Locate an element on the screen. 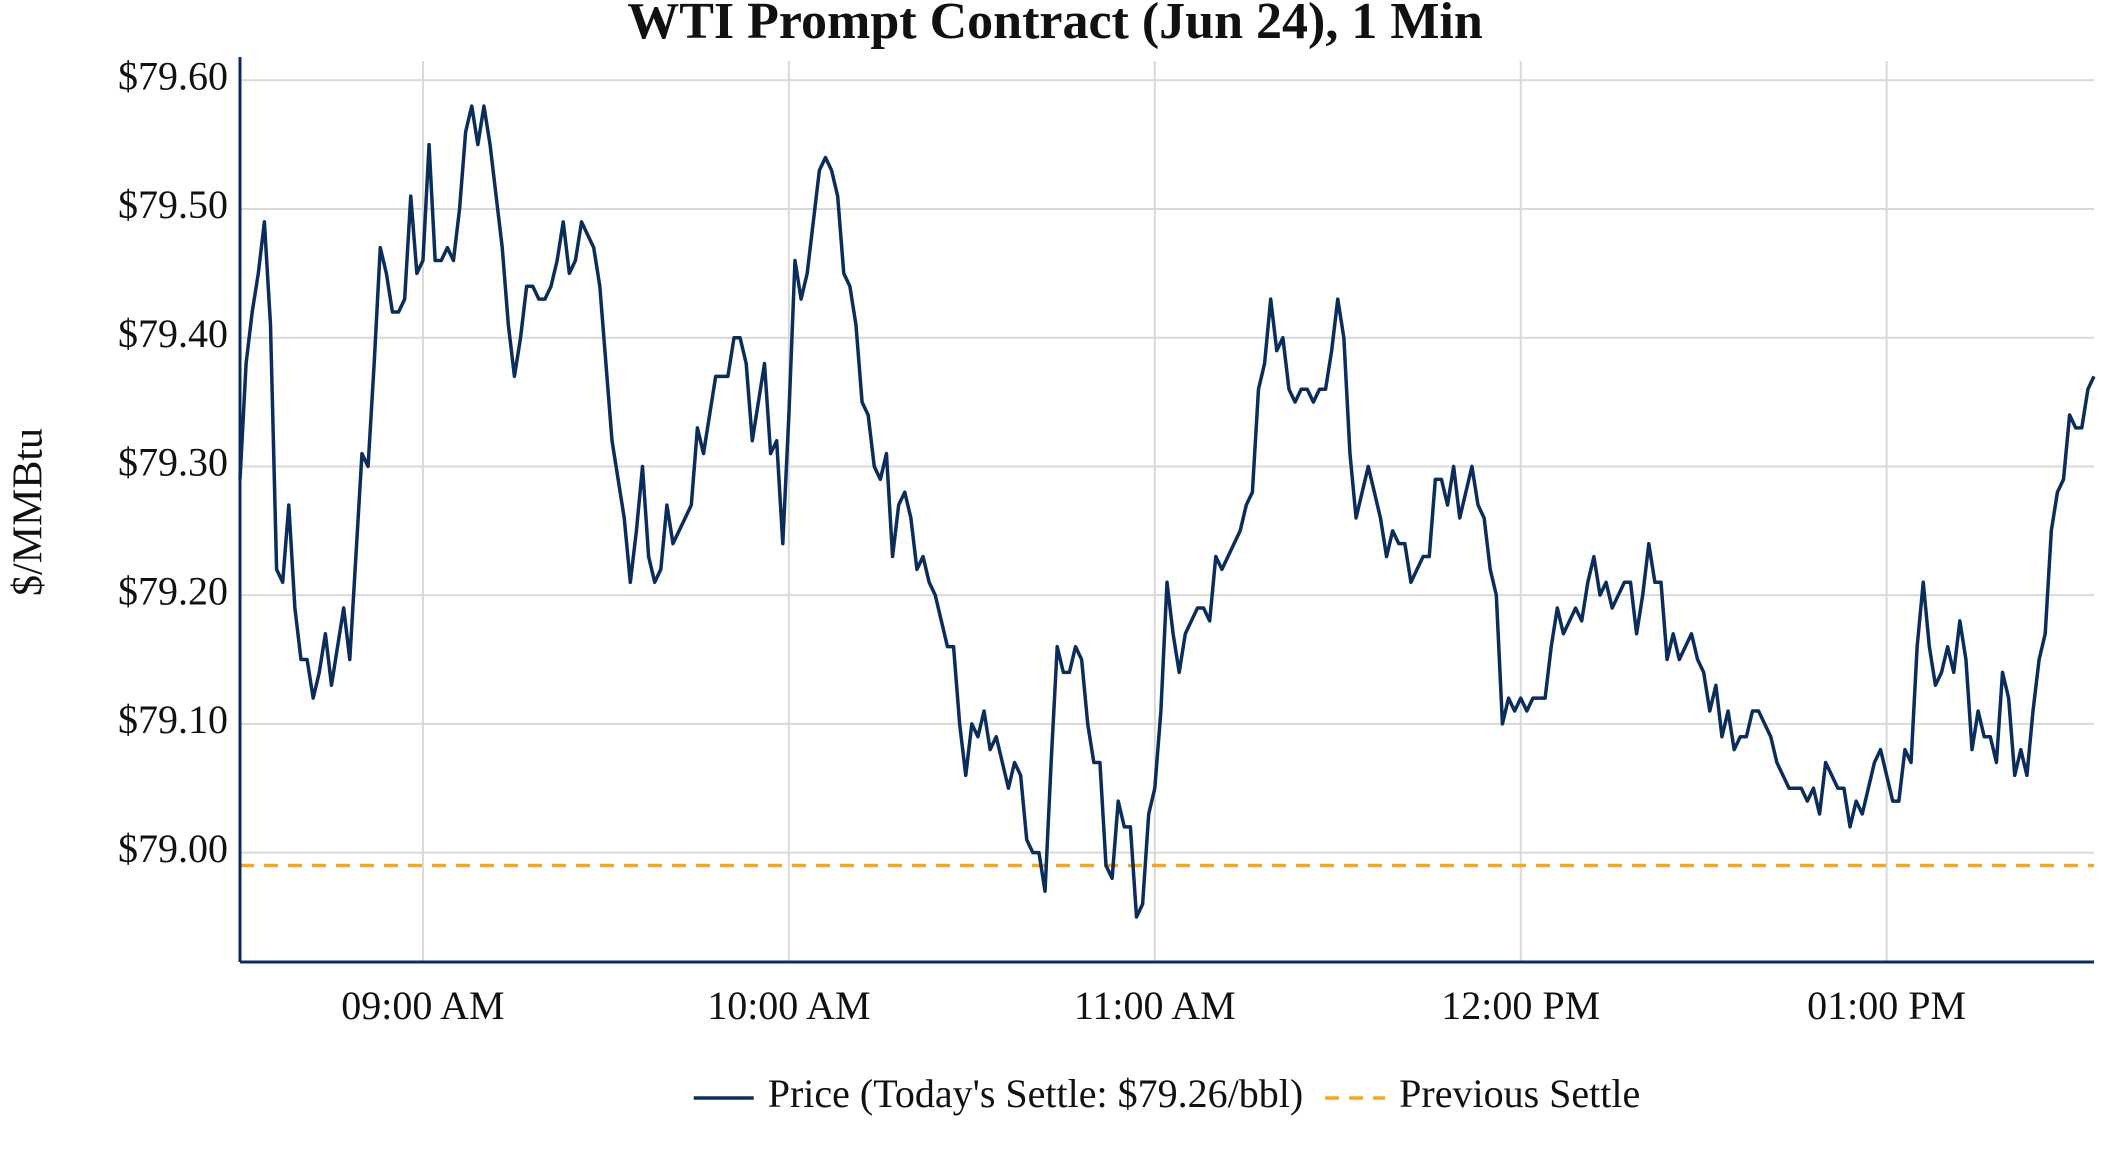 This screenshot has width=2112, height=1152. x-tick-label: 11:00 AM is located at coordinates (1155, 1005).